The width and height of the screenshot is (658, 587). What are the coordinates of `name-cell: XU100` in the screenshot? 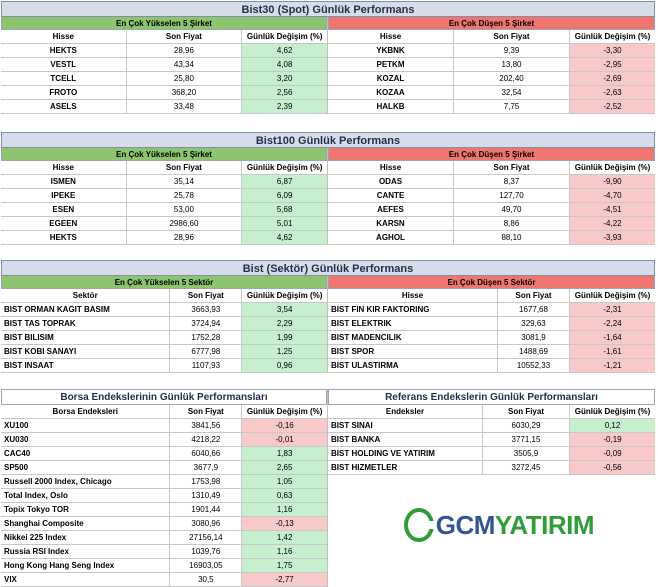 It's located at (86, 425).